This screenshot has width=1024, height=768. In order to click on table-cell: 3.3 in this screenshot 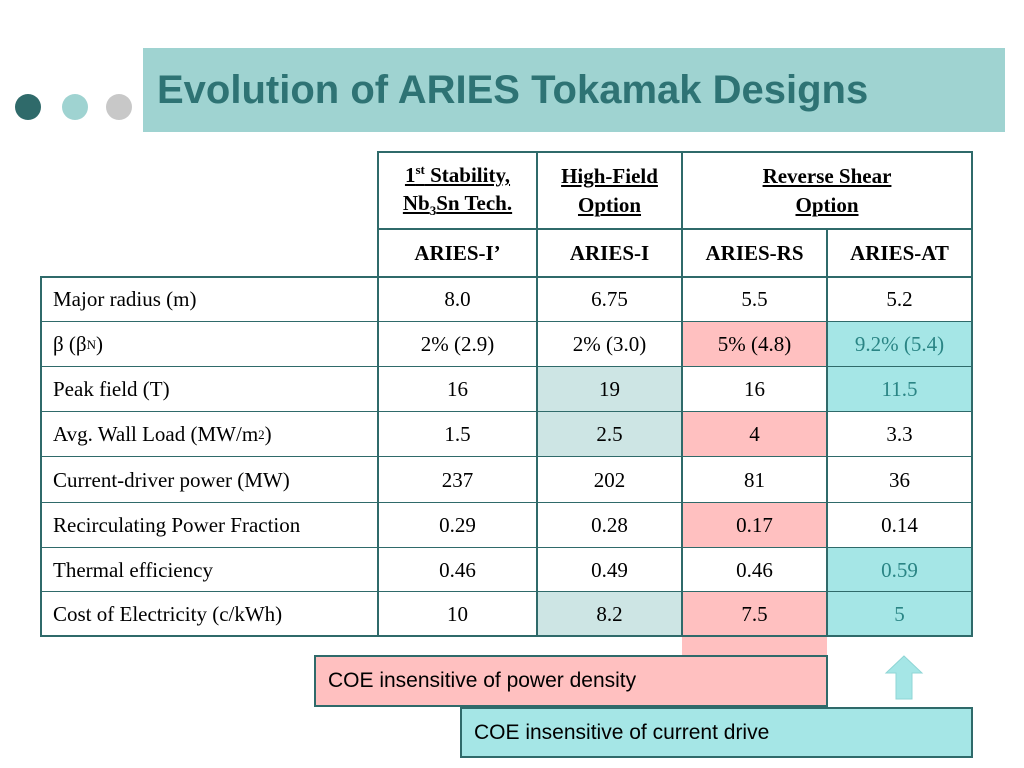, I will do `click(899, 434)`.